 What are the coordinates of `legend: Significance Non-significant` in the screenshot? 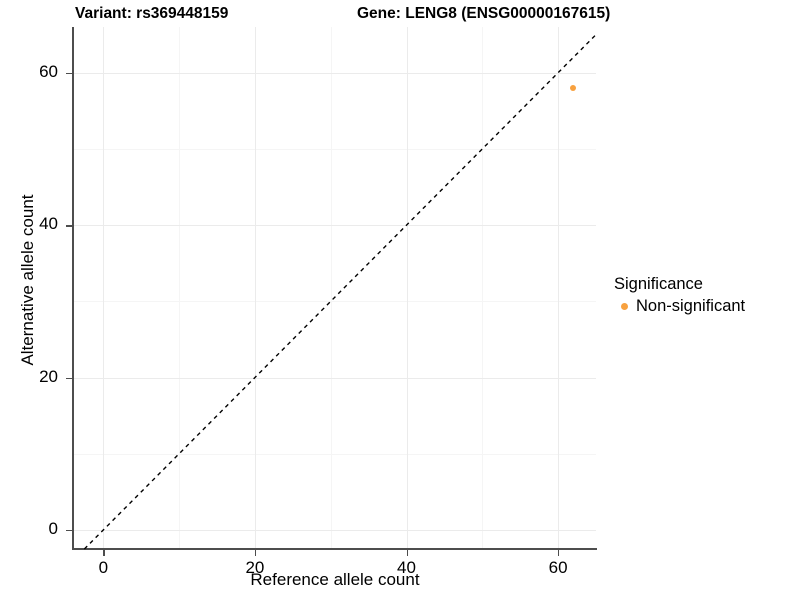 It's located at (679, 295).